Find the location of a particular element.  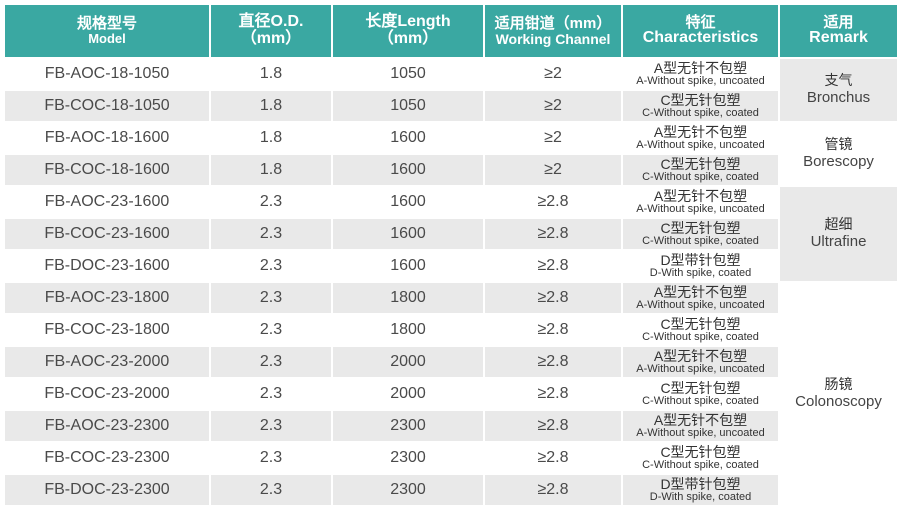

cell-model: FB-AOC-23-1600 is located at coordinates (107, 202).